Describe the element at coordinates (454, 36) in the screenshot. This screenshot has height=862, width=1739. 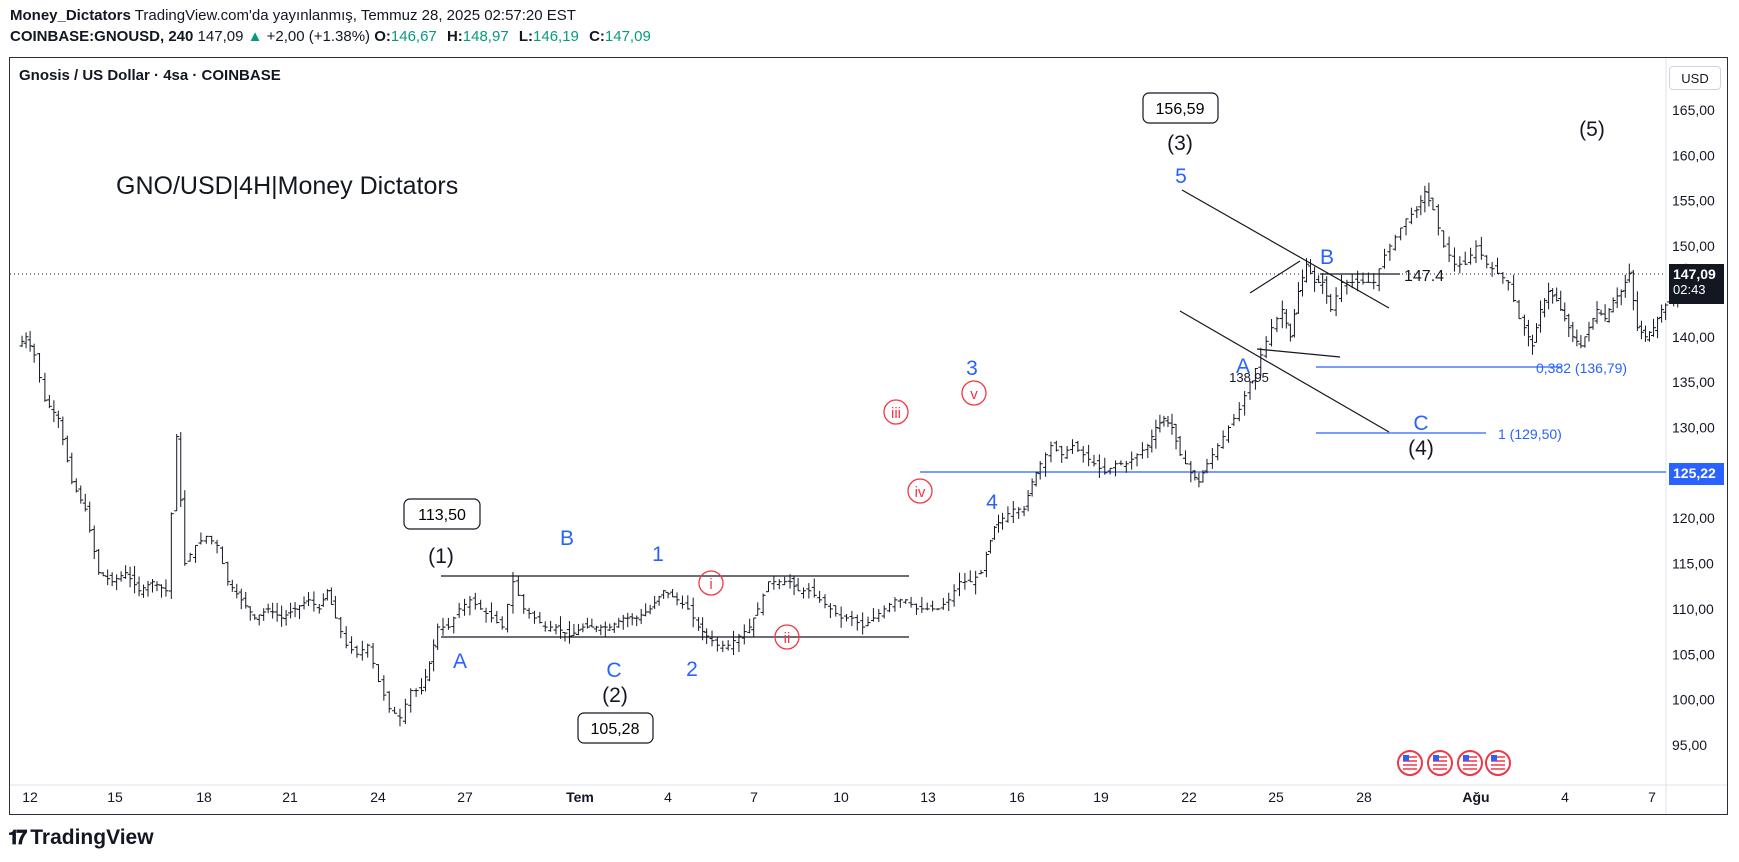
I see `high-label: H:` at that location.